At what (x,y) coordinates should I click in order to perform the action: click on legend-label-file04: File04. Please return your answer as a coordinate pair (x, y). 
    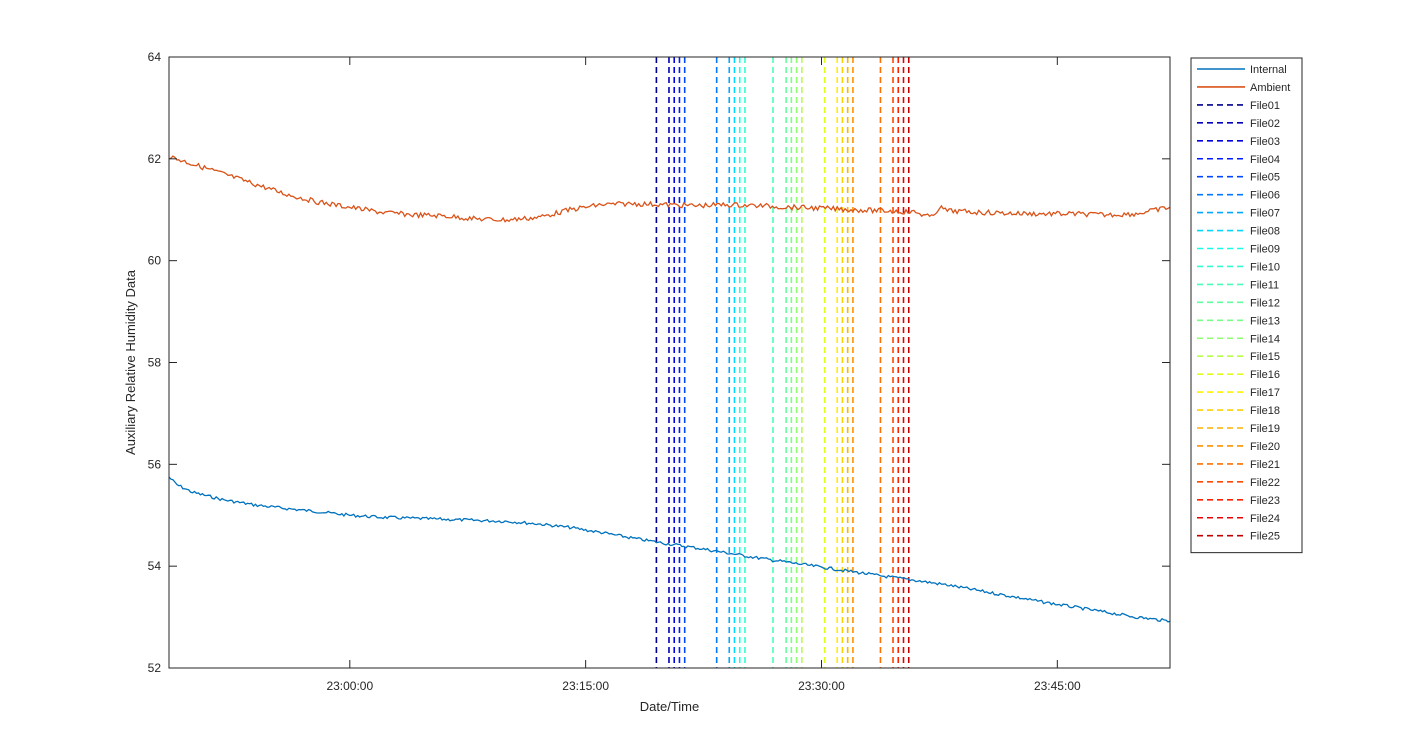
    Looking at the image, I should click on (1265, 160).